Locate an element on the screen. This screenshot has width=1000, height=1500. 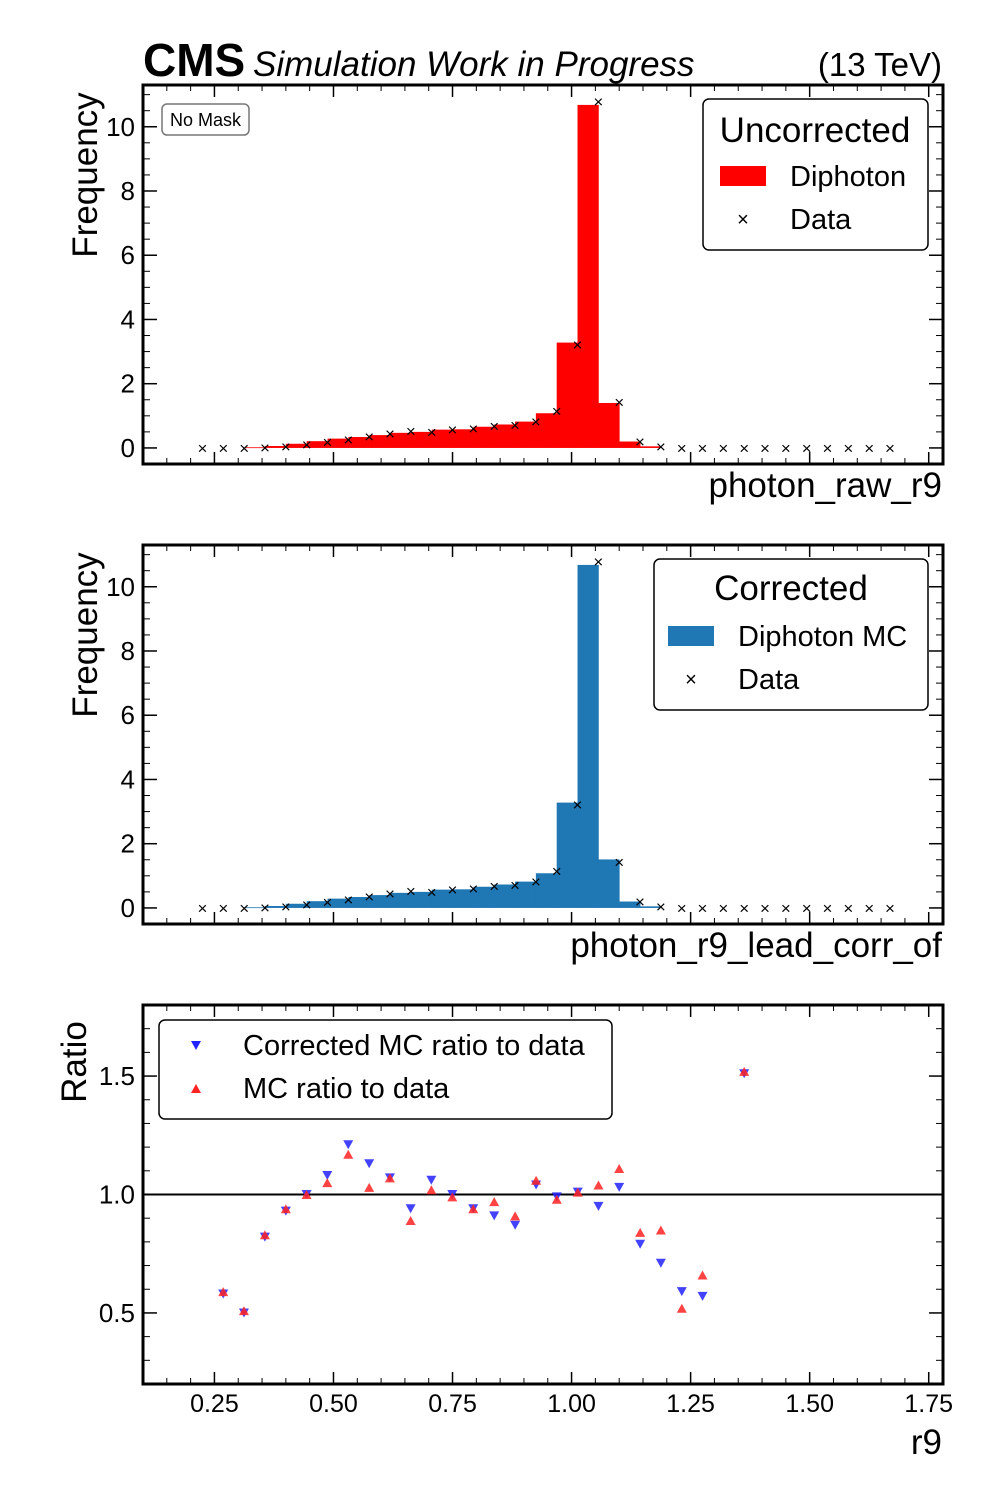
ratio-xtick-label: 0.25 is located at coordinates (214, 1404).